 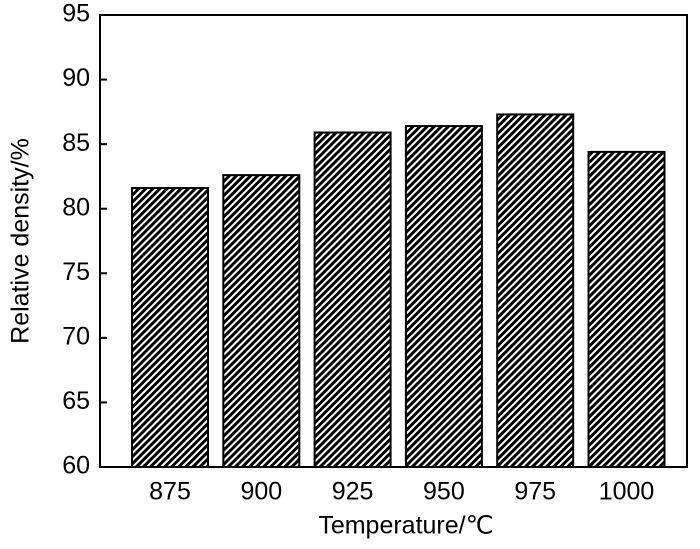 I want to click on y-tick-label: 70, so click(x=76, y=336).